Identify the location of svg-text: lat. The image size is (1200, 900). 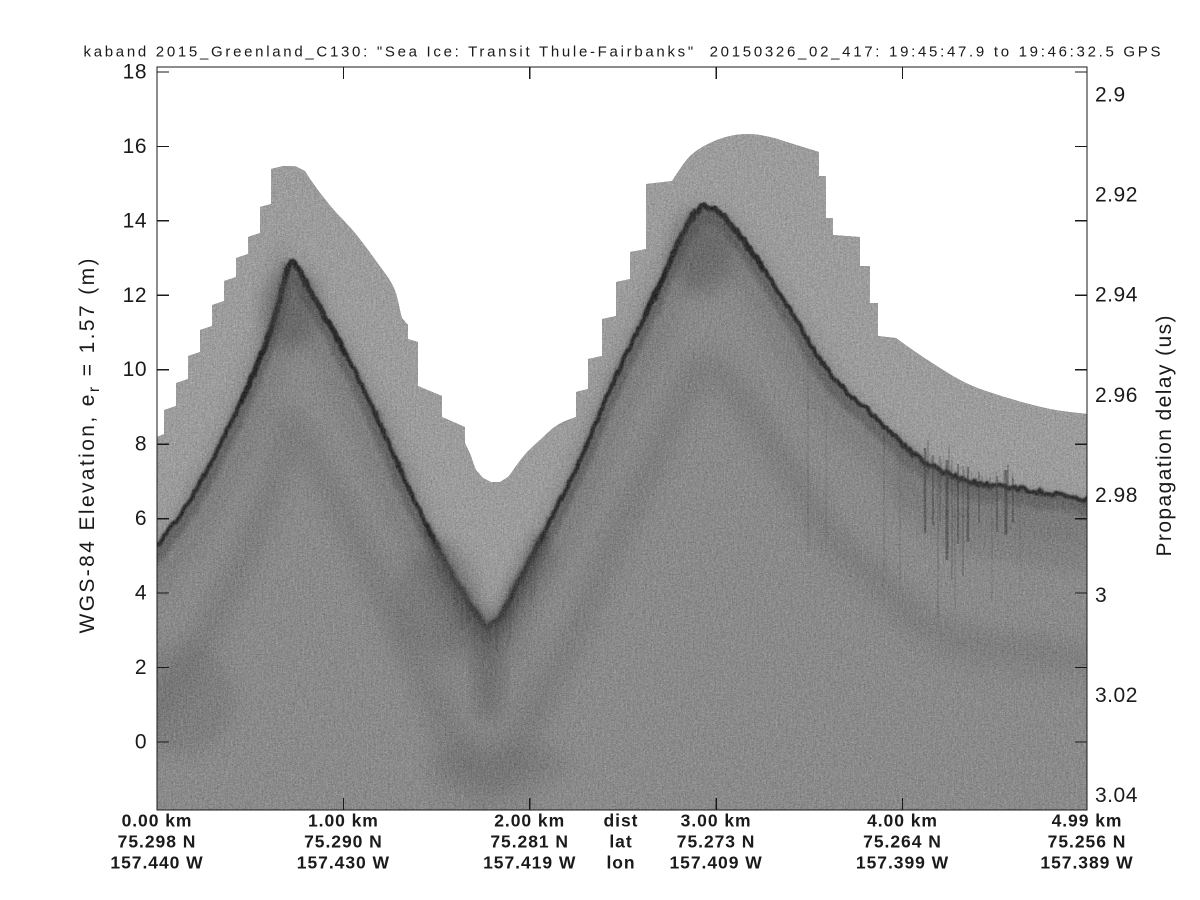
(620, 842).